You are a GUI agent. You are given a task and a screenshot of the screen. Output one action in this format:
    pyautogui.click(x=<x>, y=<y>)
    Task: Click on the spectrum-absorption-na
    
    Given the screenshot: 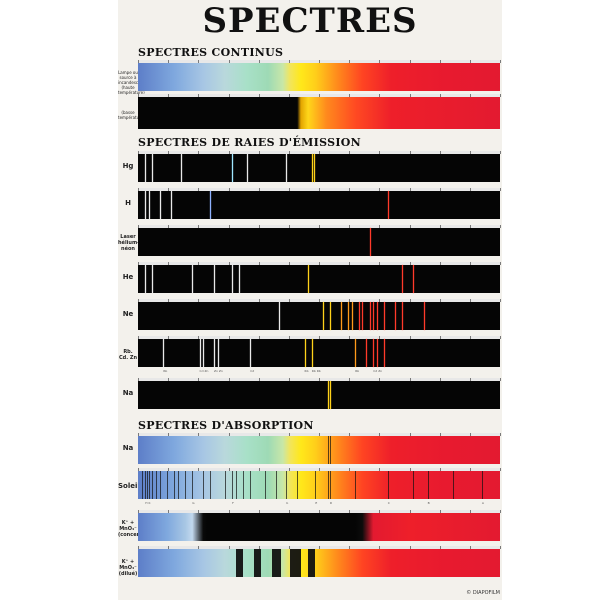 What is the action you would take?
    pyautogui.click(x=319, y=450)
    